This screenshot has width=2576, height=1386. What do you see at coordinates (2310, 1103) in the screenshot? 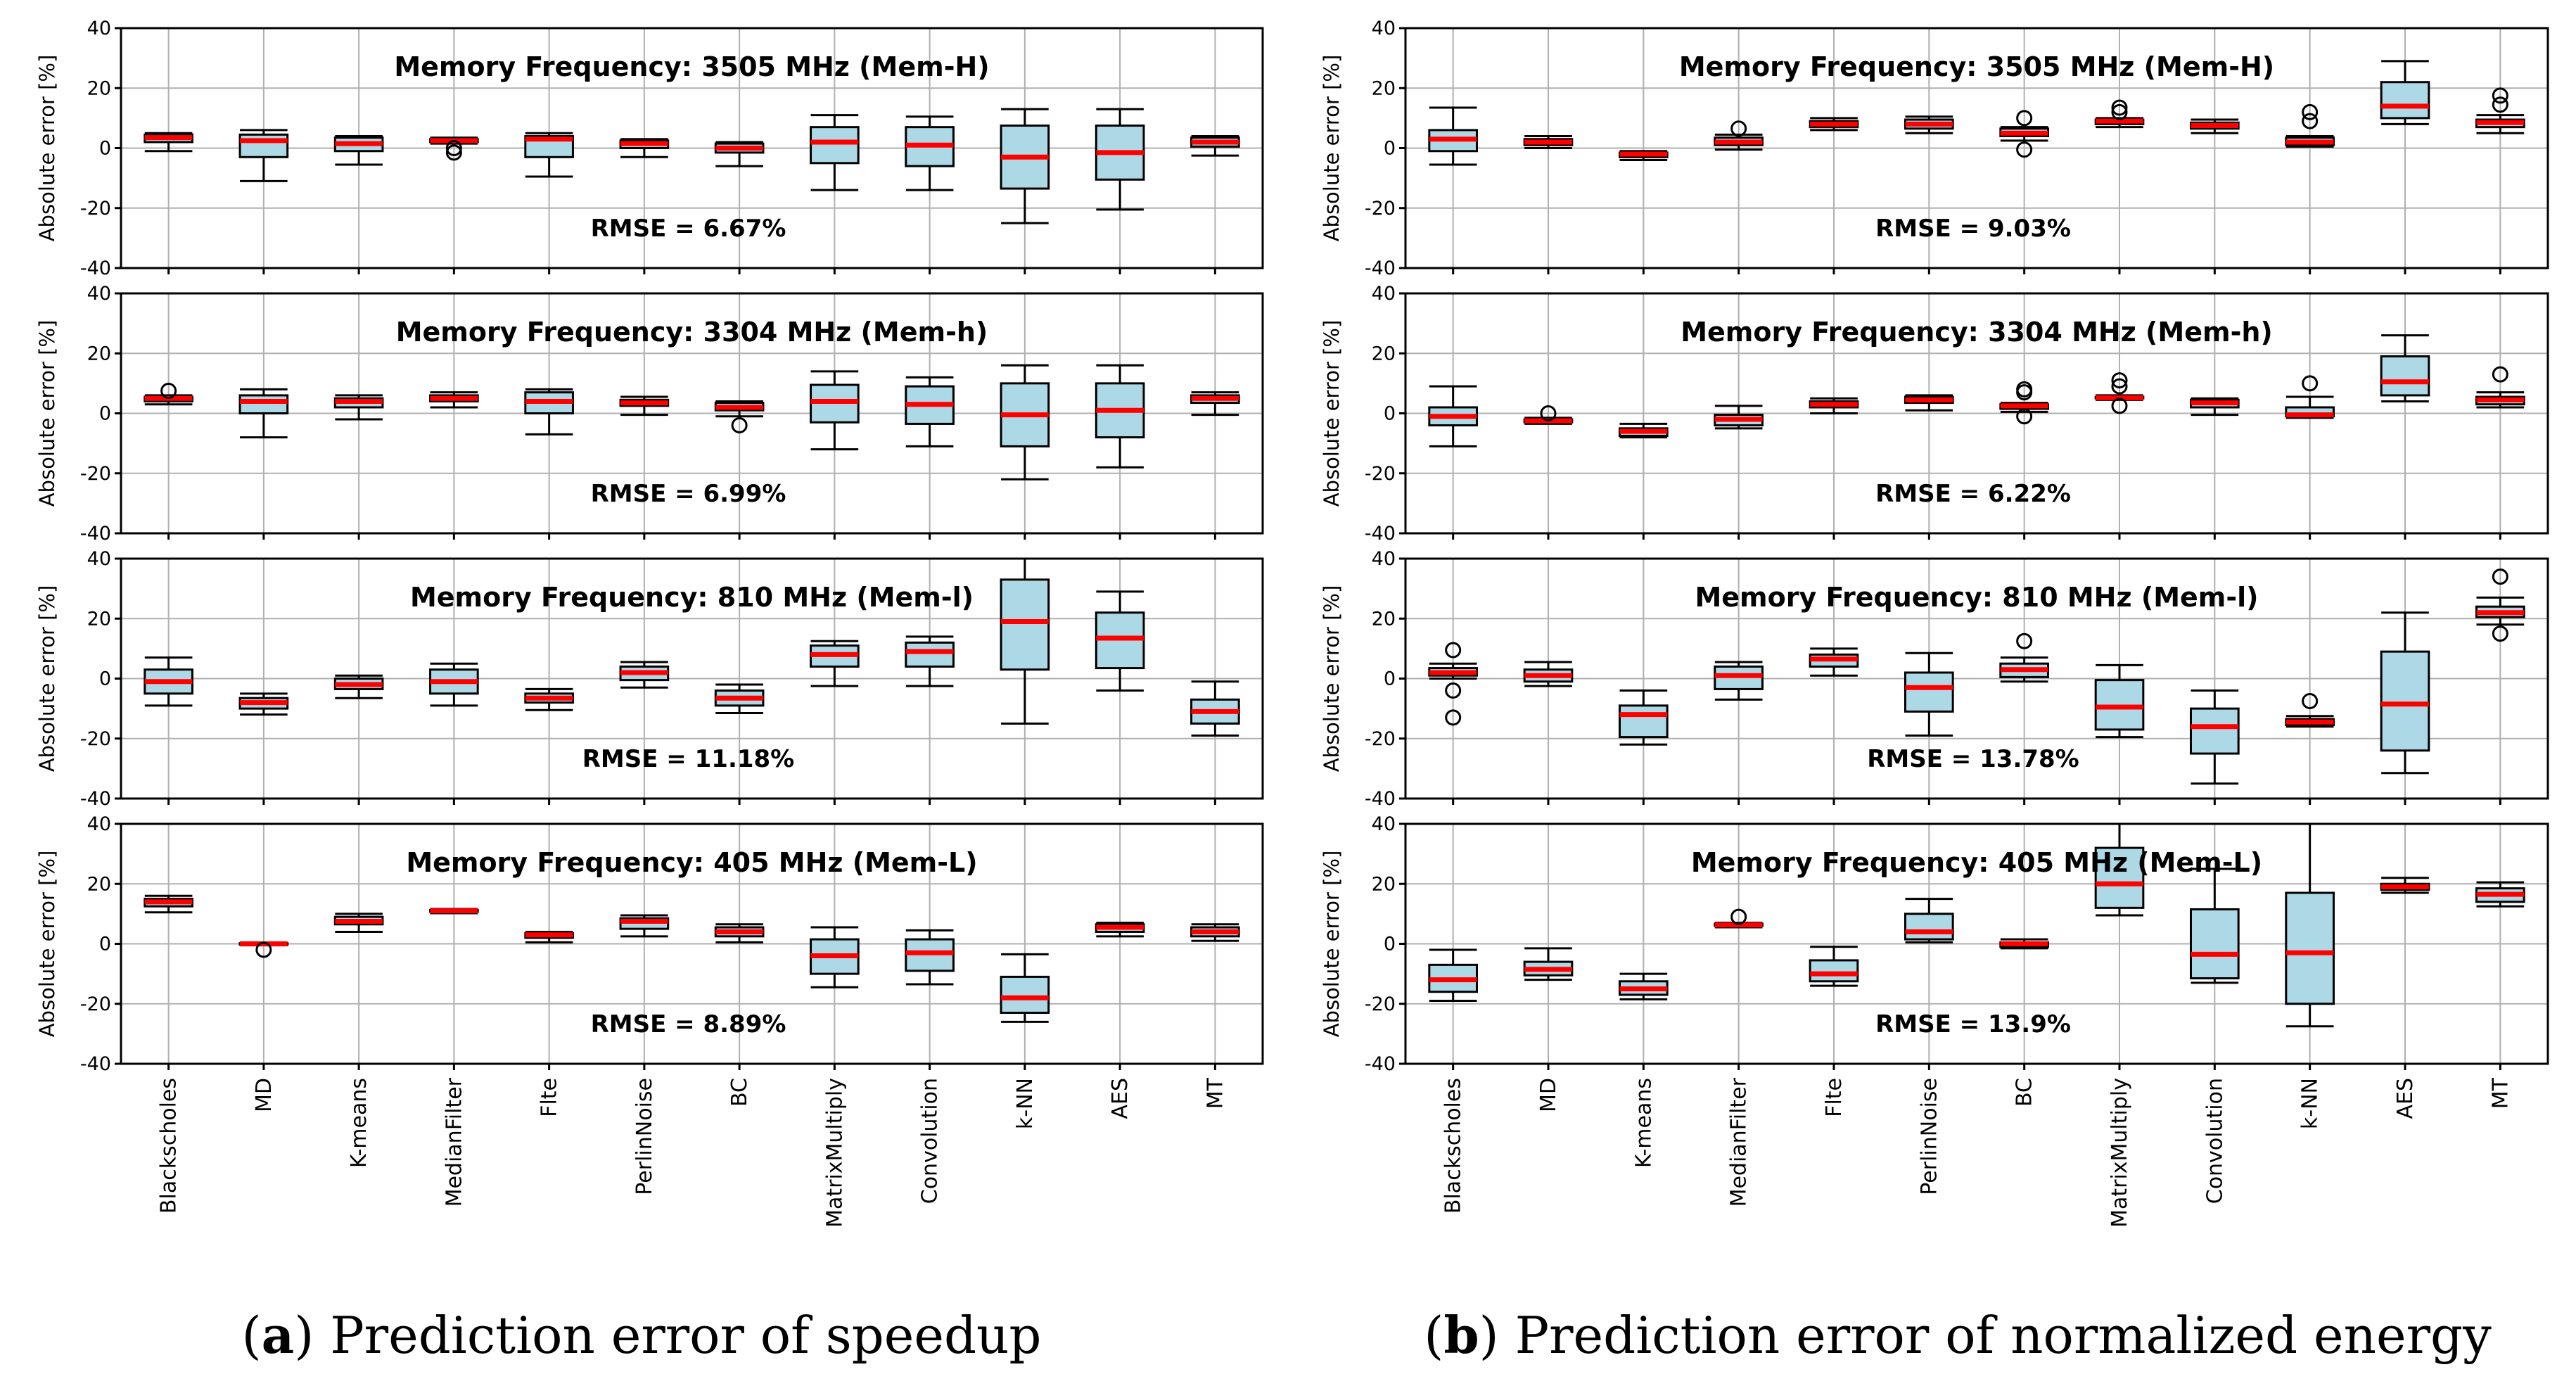
I see `x-category-label: k-NN` at bounding box center [2310, 1103].